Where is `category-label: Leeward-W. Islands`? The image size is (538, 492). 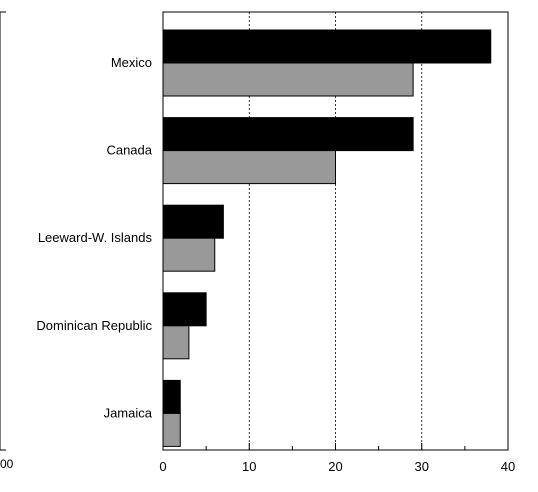
category-label: Leeward-W. Islands is located at coordinates (95, 237).